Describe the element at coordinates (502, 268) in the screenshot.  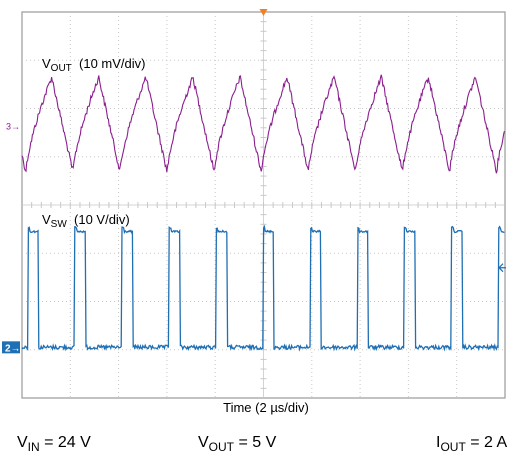
I see `trigger-level-icon` at that location.